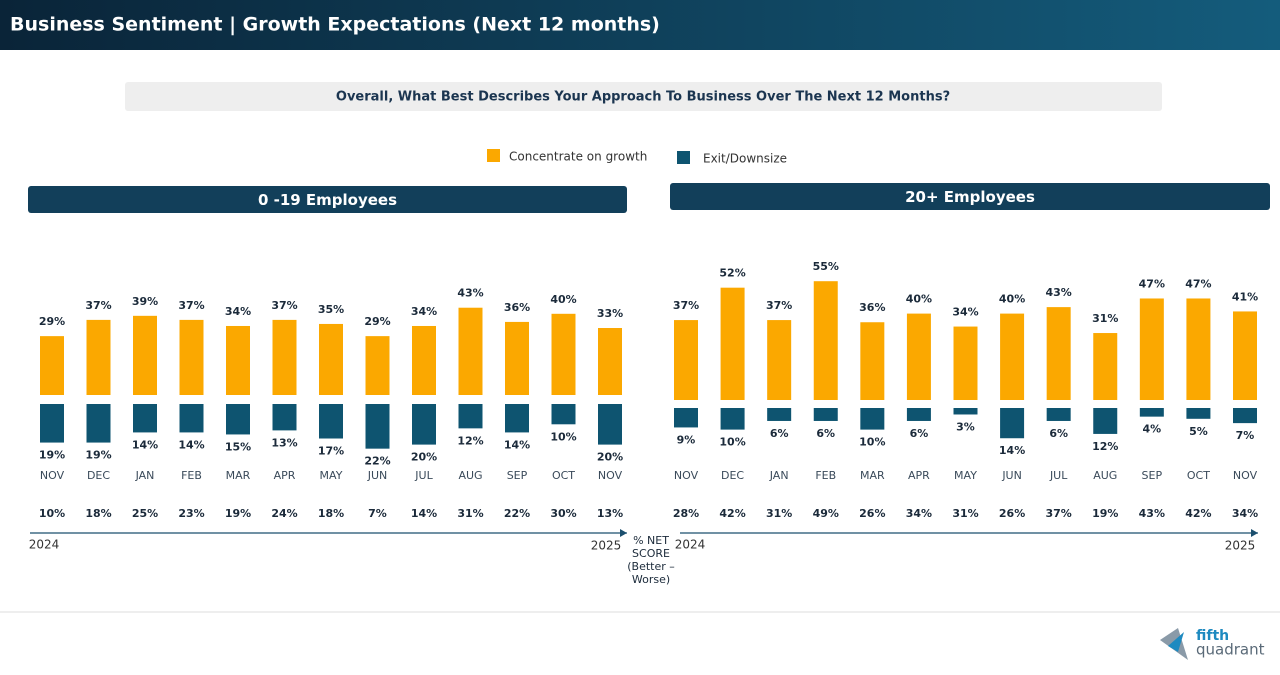 Image resolution: width=1280 pixels, height=675 pixels. What do you see at coordinates (745, 159) in the screenshot?
I see `legend-label: Exit/Downsize` at bounding box center [745, 159].